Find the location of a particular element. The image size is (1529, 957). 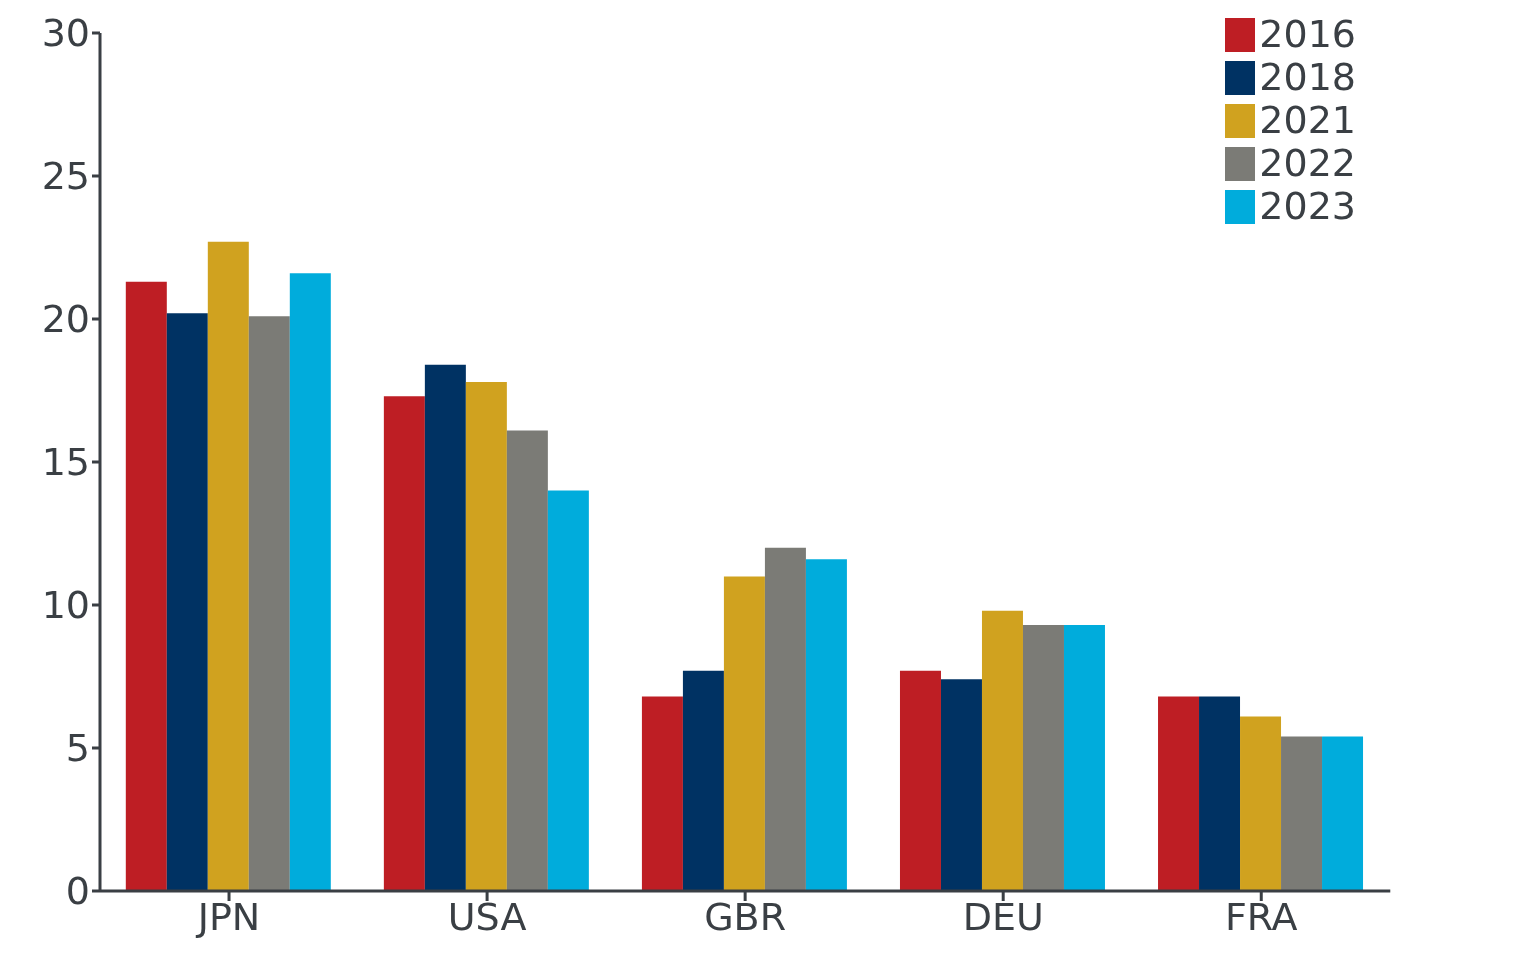

x-tick-label: GBR is located at coordinates (745, 916).